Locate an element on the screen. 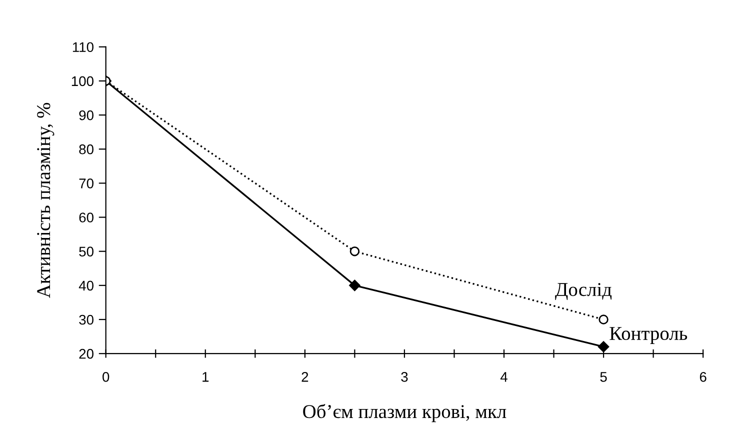  y-tick-label: 50 is located at coordinates (86, 251).